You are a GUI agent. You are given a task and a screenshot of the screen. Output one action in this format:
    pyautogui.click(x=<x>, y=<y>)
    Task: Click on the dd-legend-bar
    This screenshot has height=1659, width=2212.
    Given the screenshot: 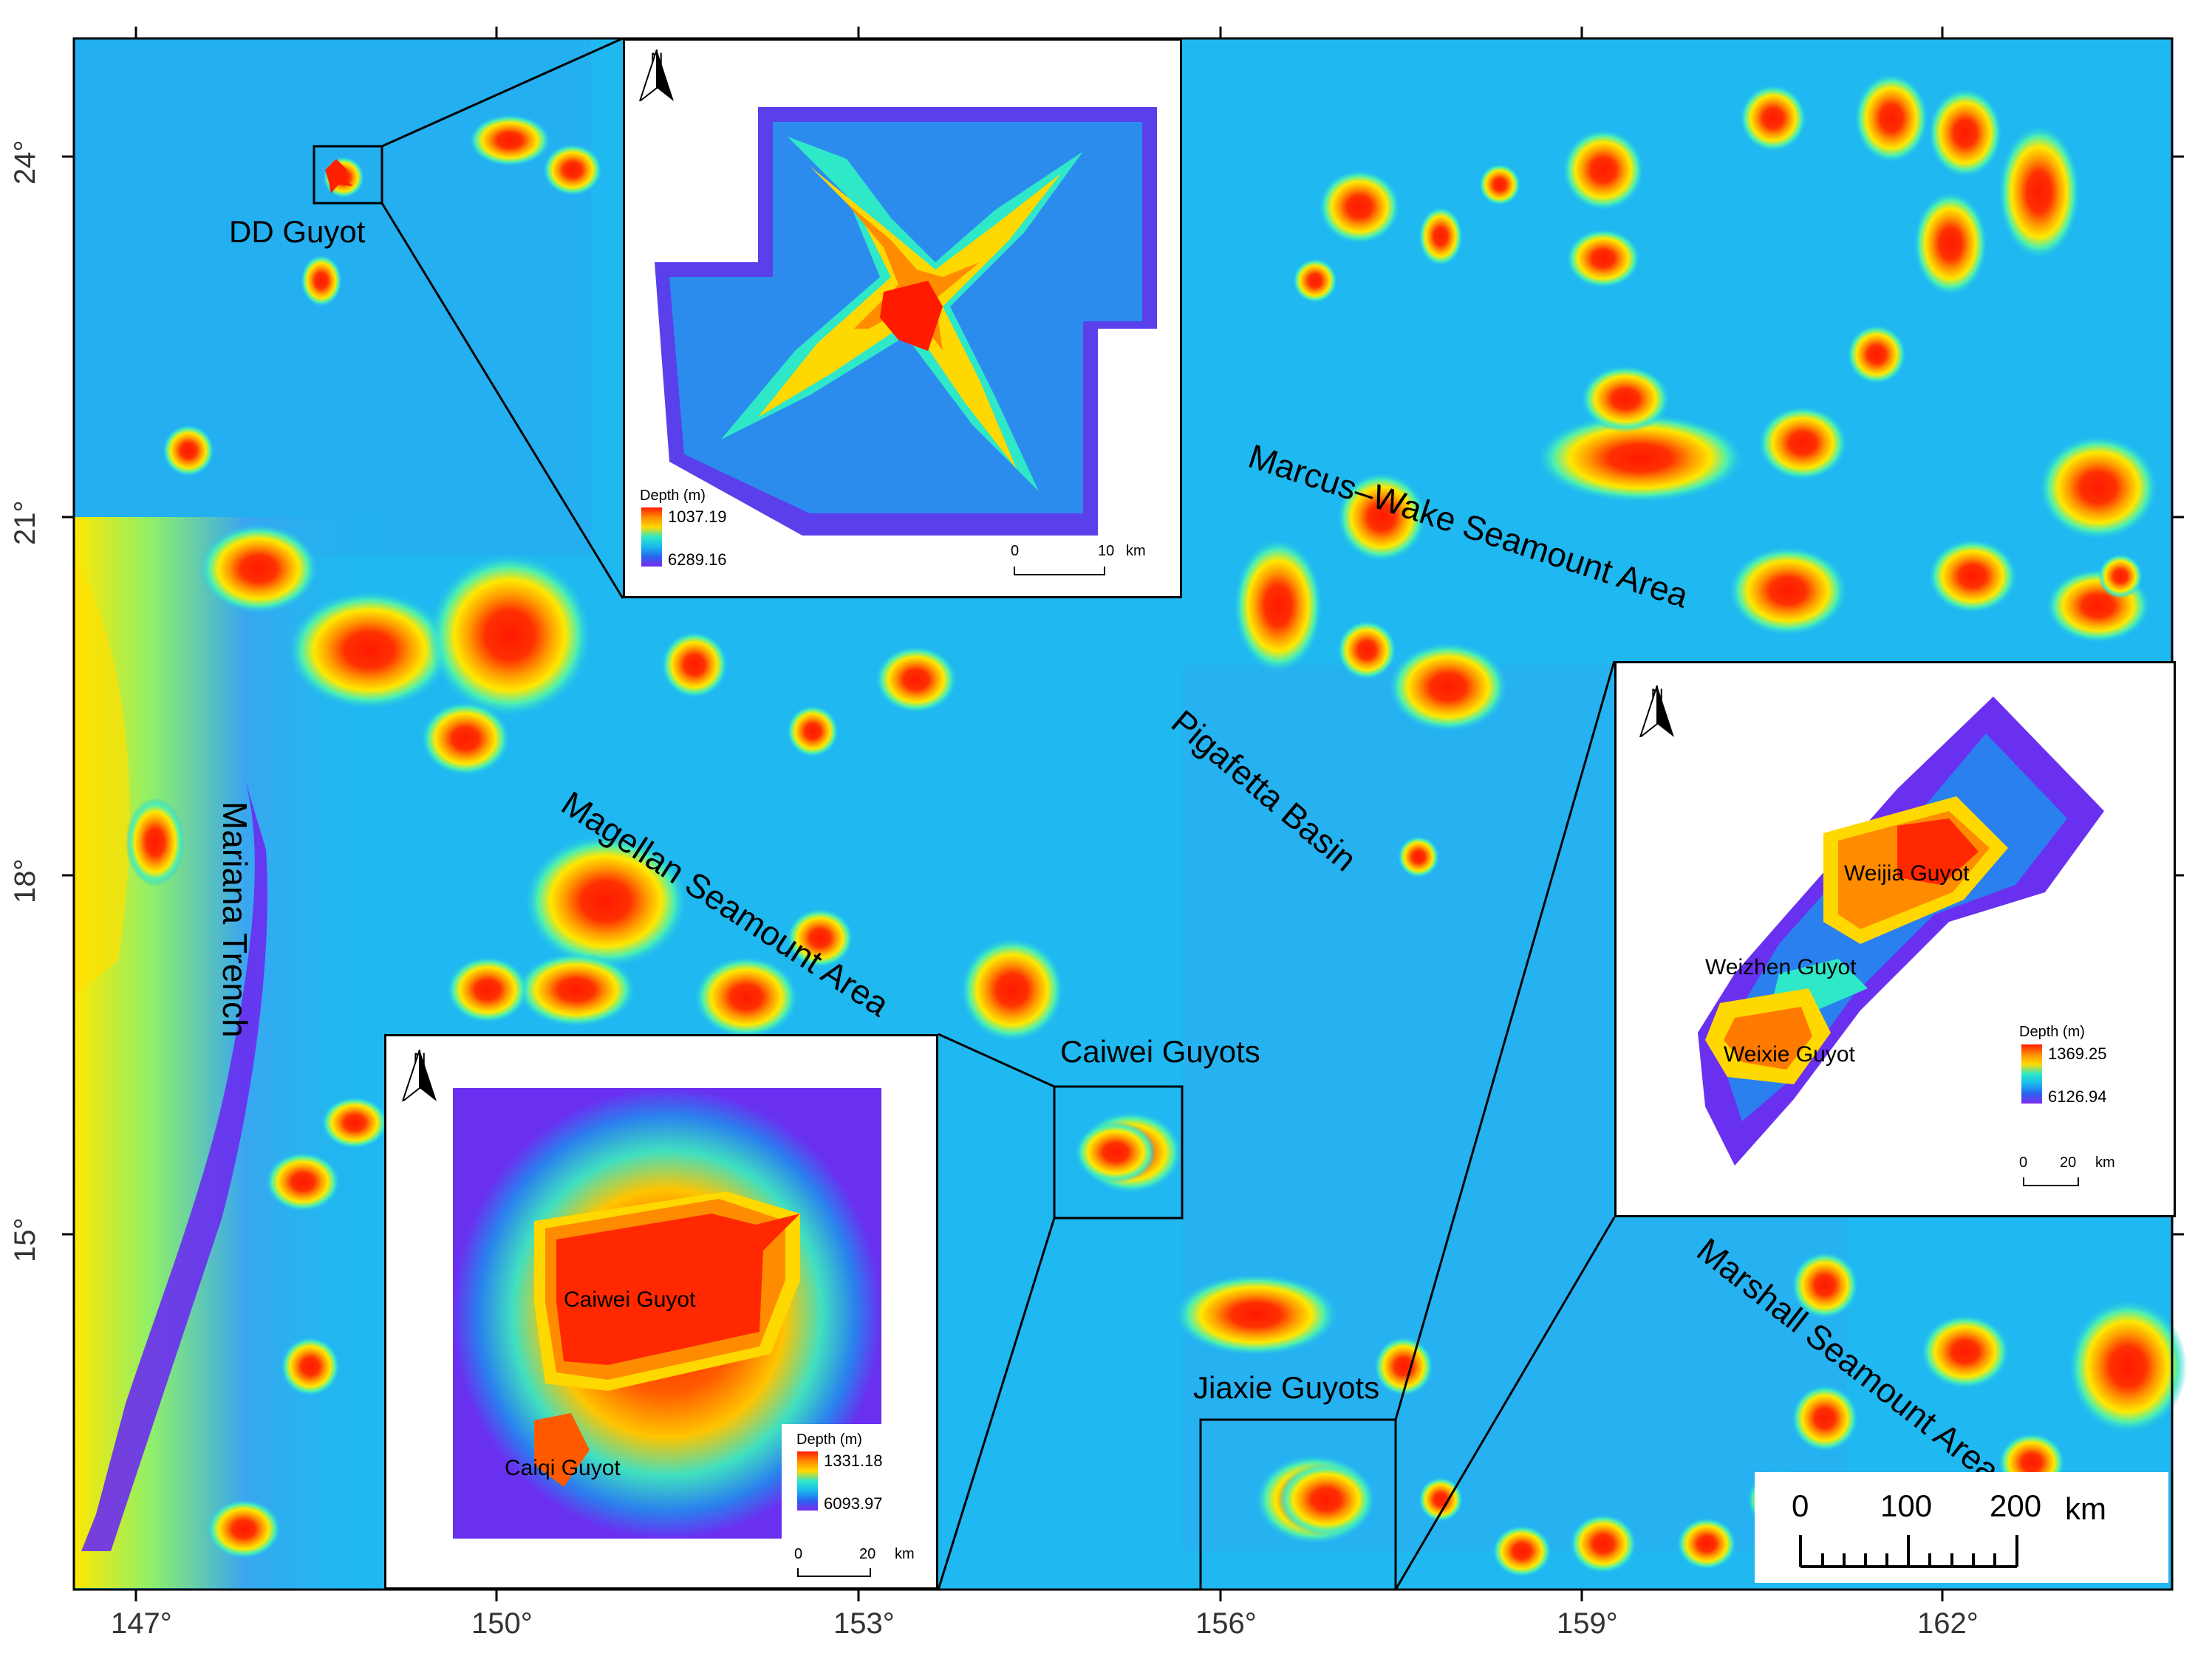 What is the action you would take?
    pyautogui.click(x=651, y=537)
    